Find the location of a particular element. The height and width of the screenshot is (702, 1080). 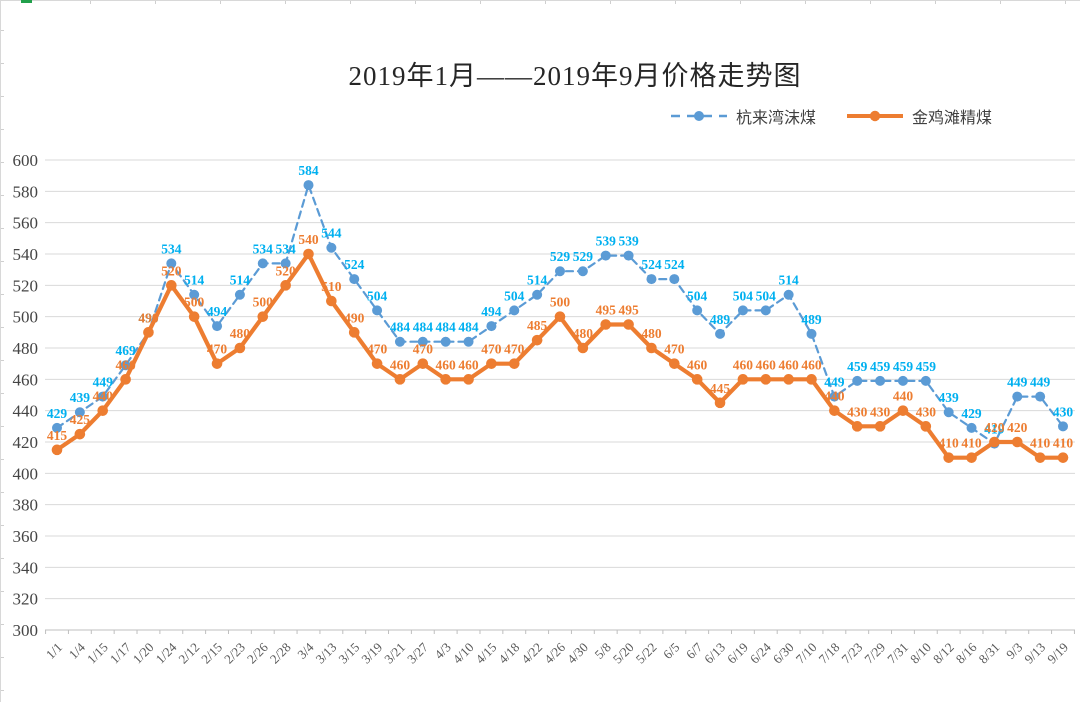

sheet-edge-left is located at coordinates (0, 351).